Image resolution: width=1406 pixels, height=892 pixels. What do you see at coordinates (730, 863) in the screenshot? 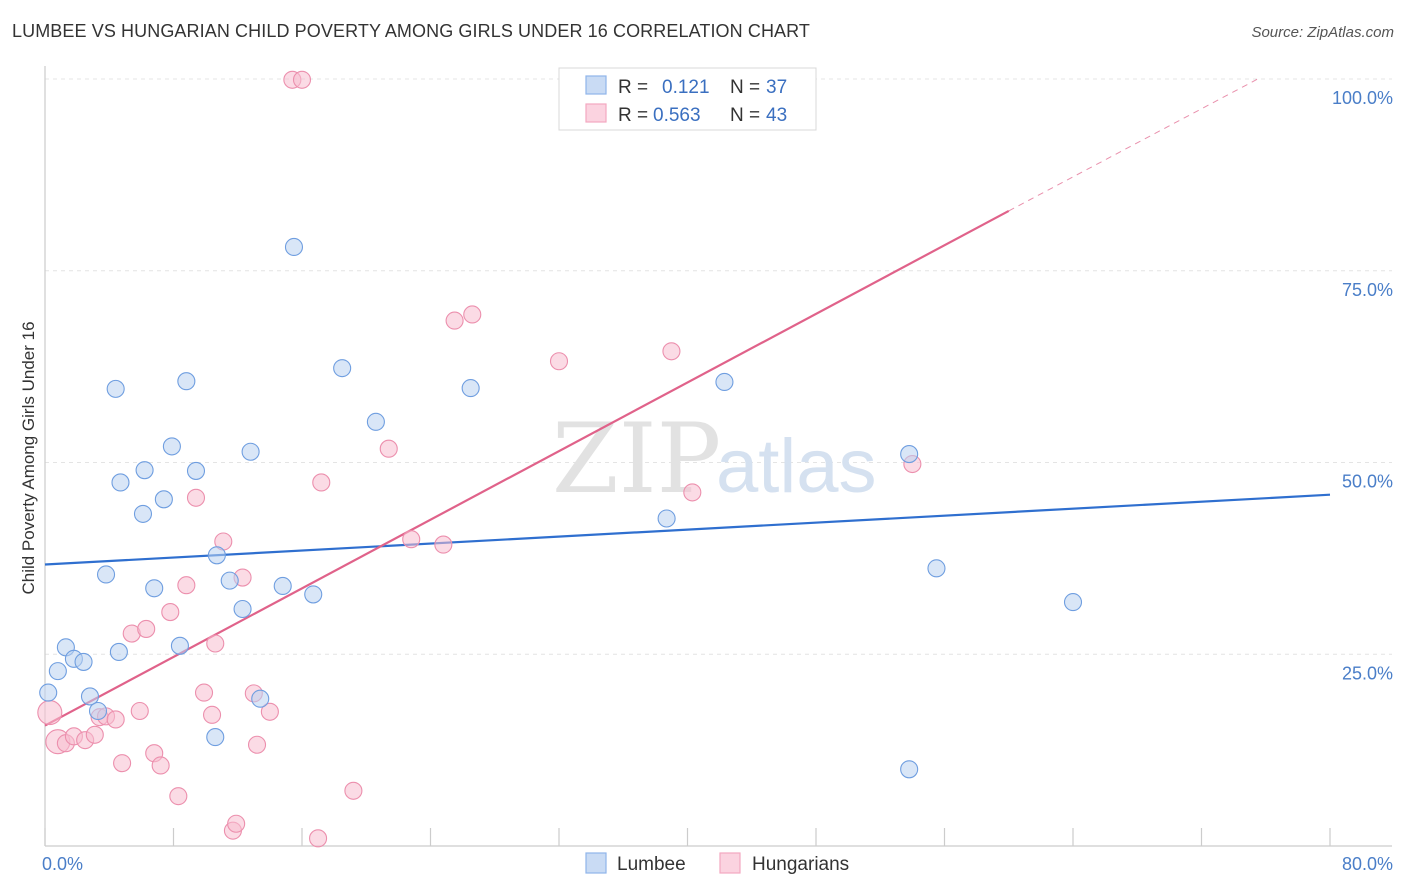
I see `hungarians-legend-swatch` at bounding box center [730, 863].